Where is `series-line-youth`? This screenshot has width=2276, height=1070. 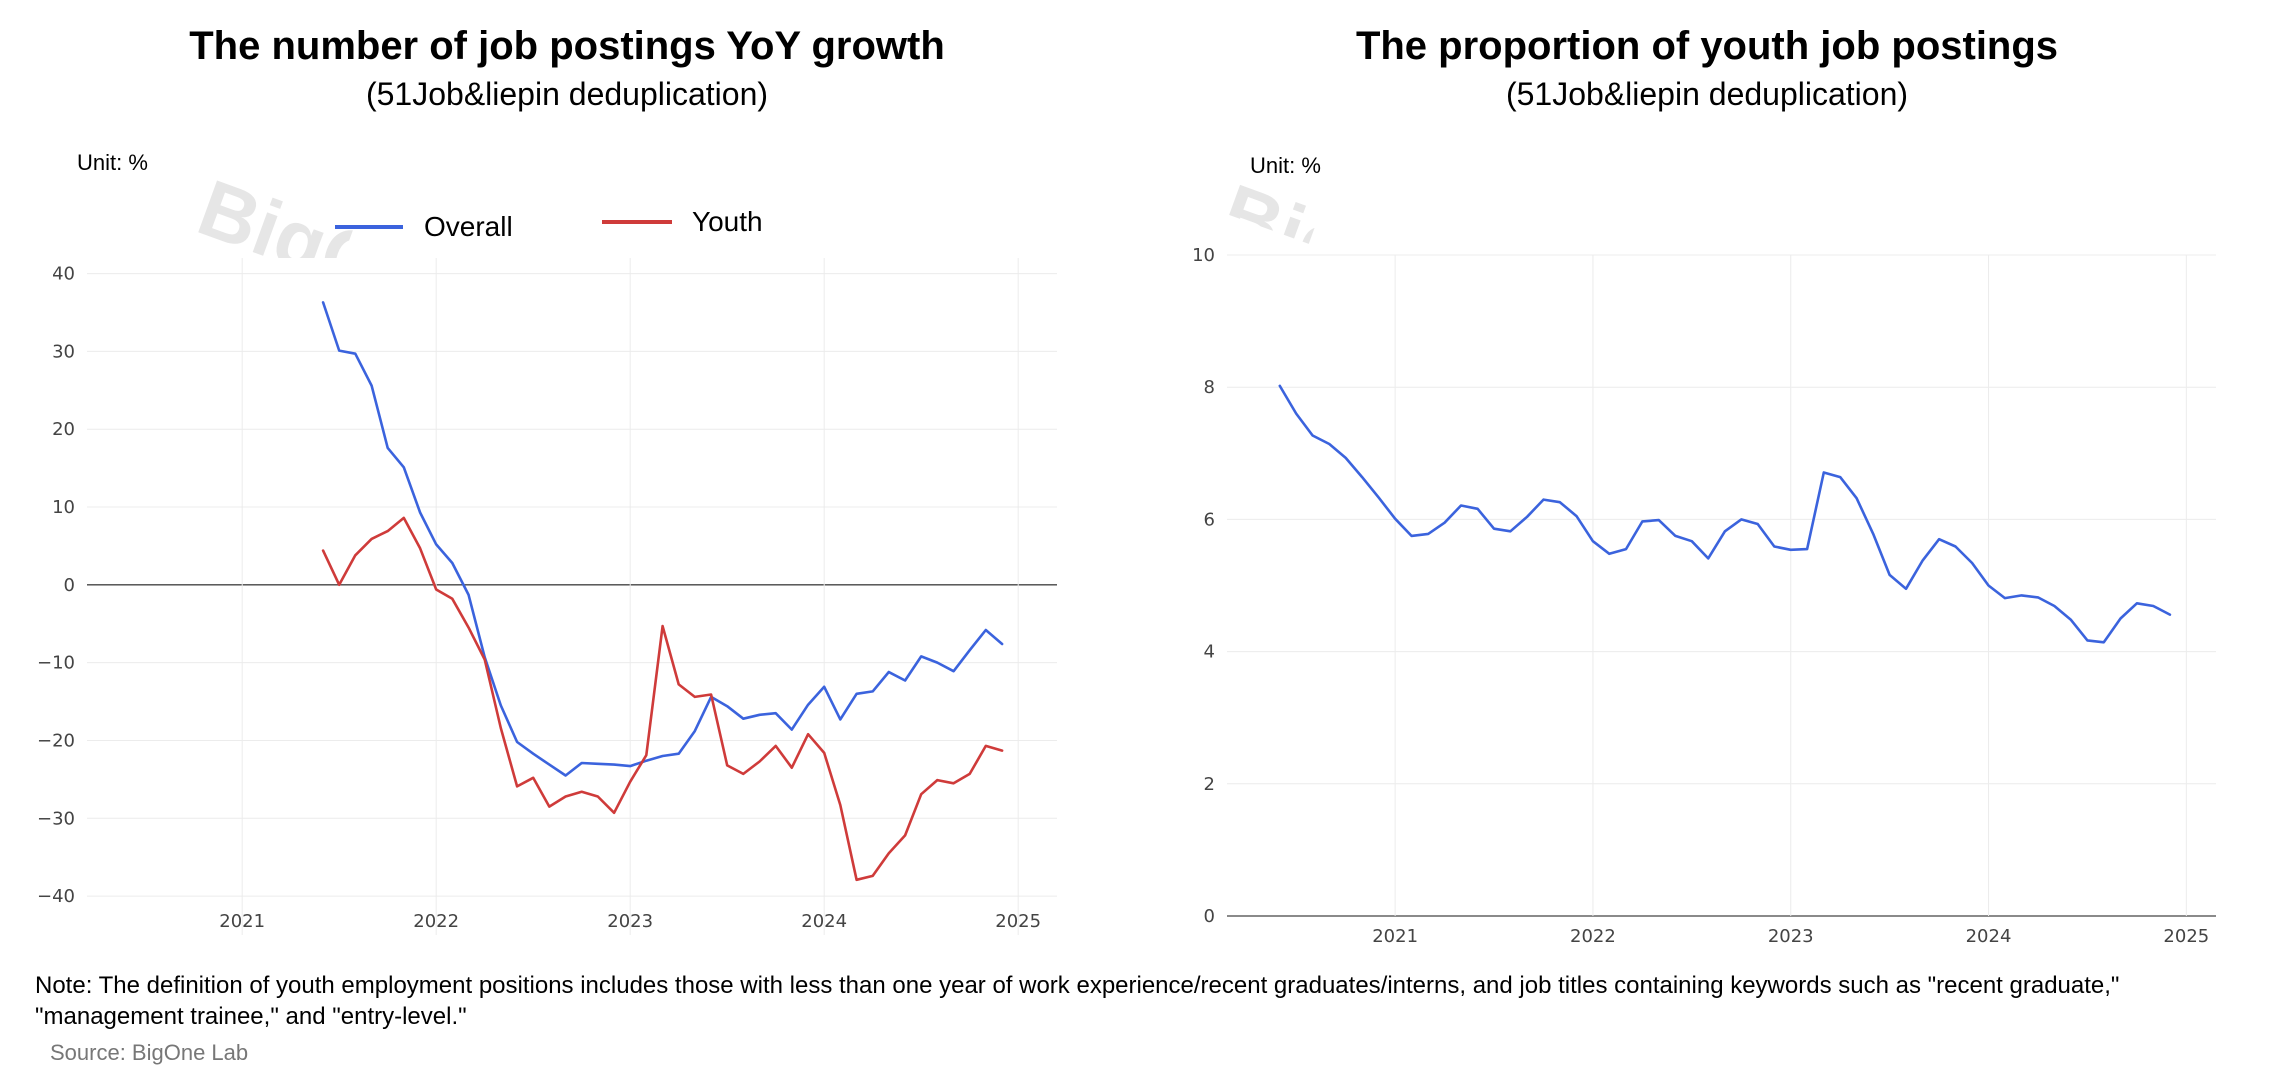 series-line-youth is located at coordinates (662, 699).